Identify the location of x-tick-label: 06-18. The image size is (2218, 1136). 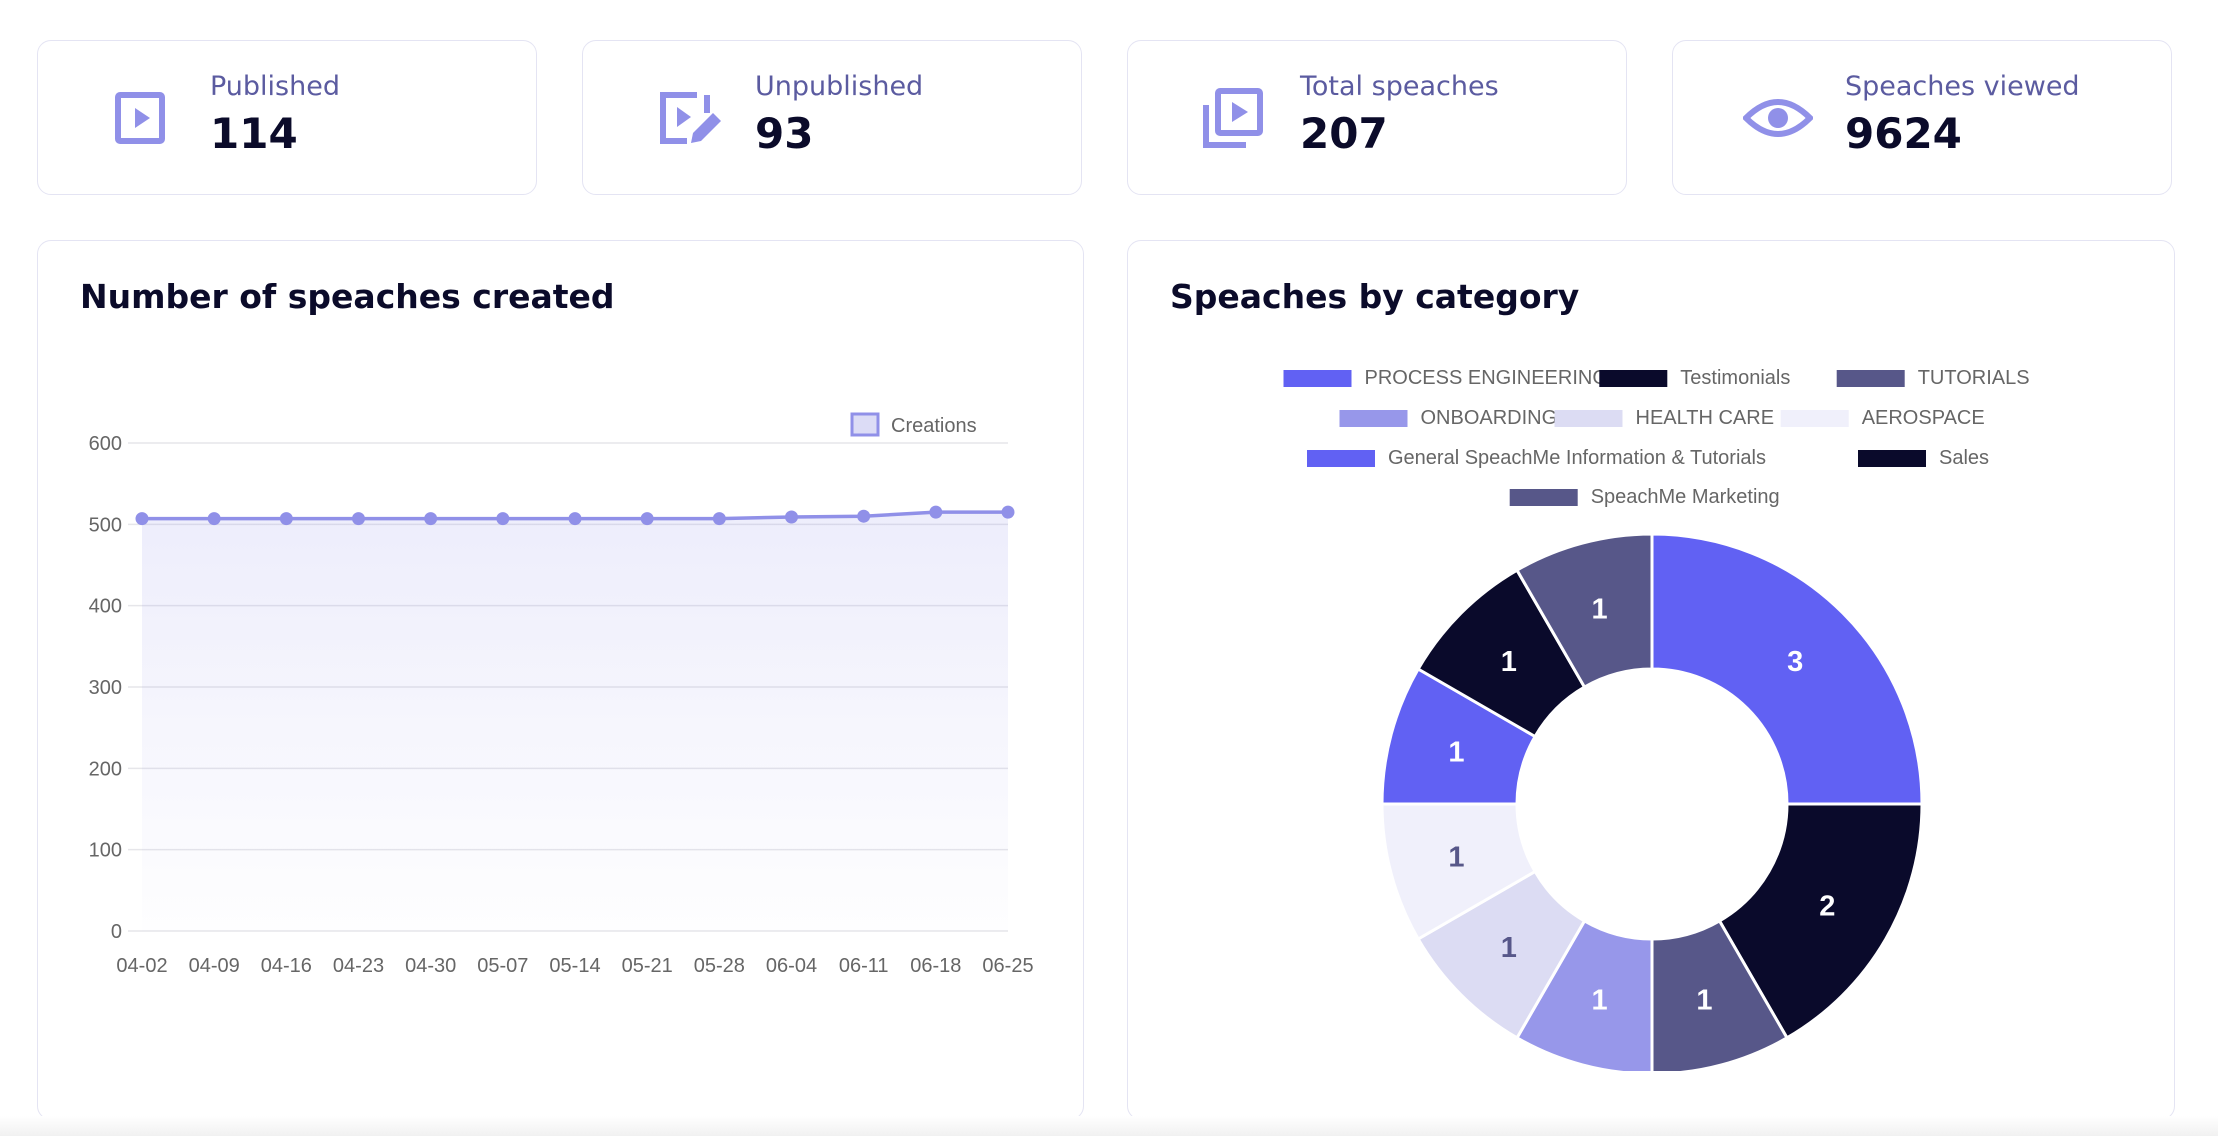
(935, 966).